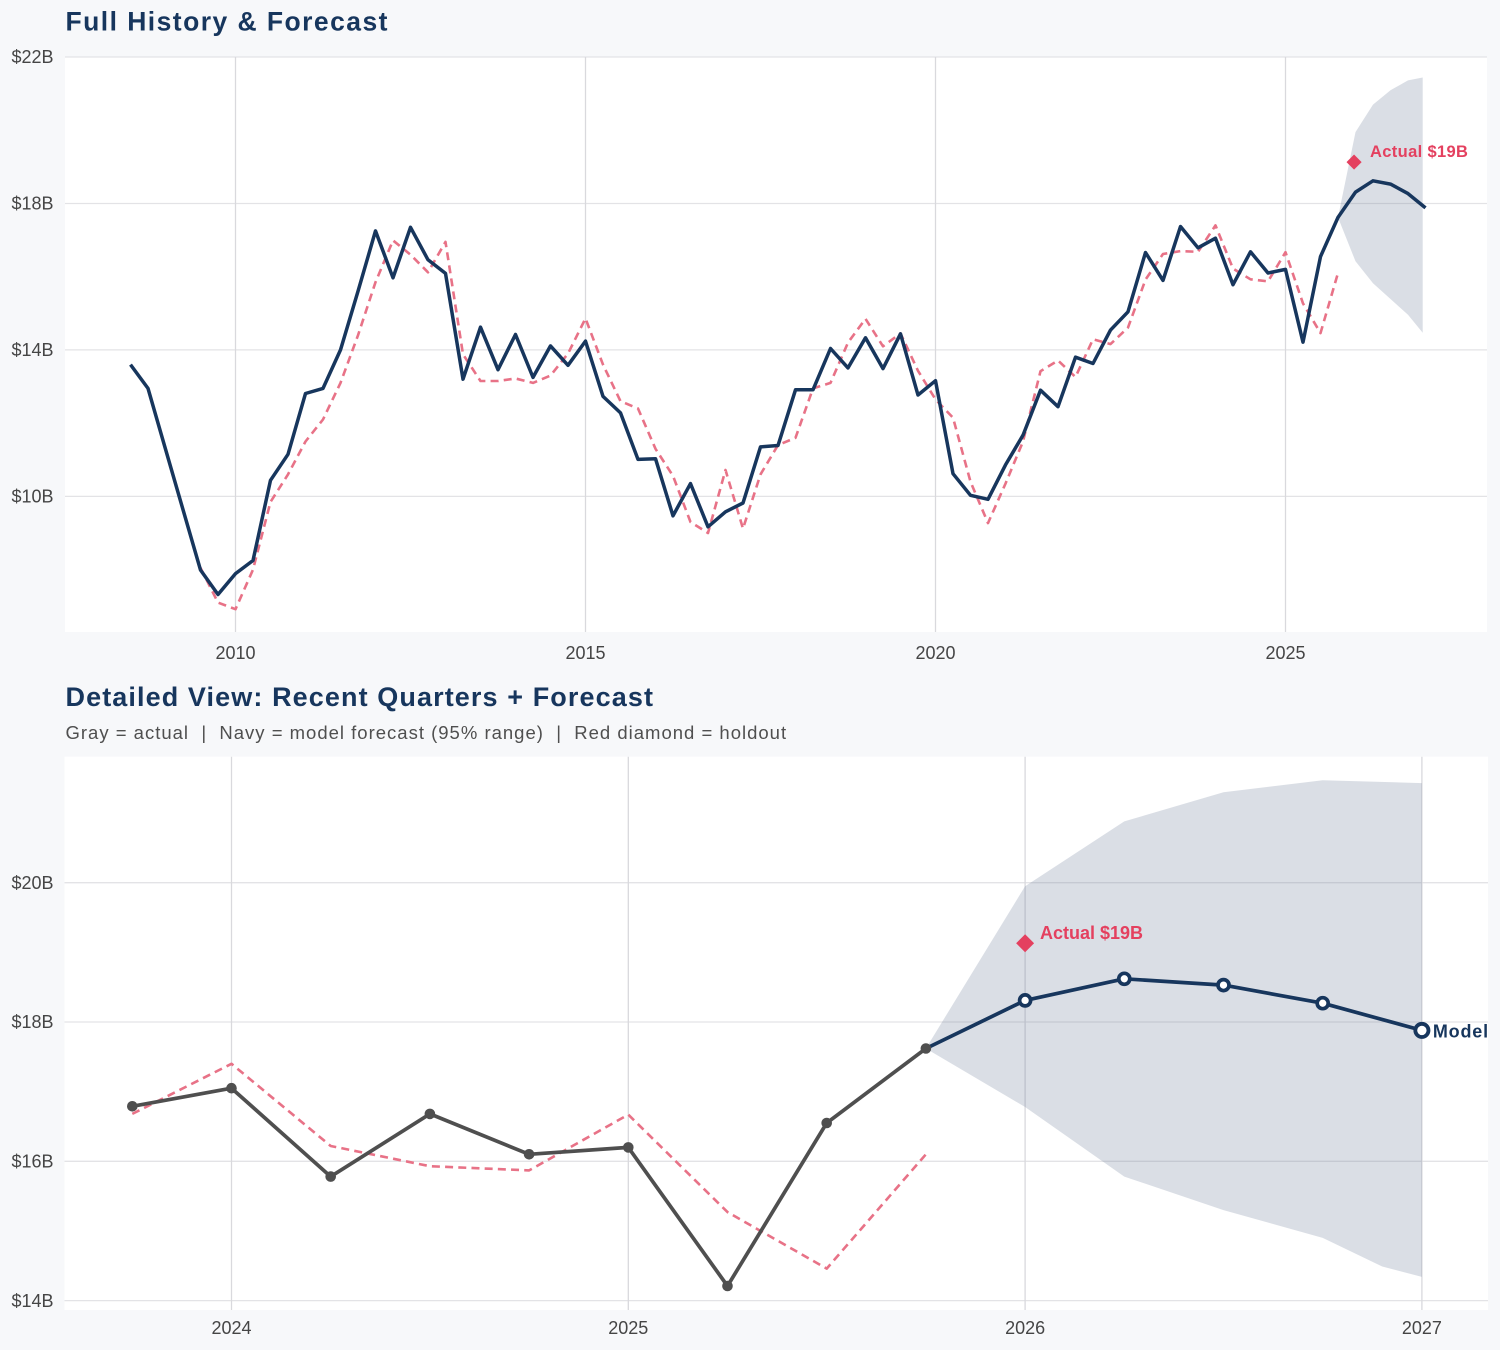 The image size is (1500, 1350). I want to click on svg-text: $20B, so click(33, 883).